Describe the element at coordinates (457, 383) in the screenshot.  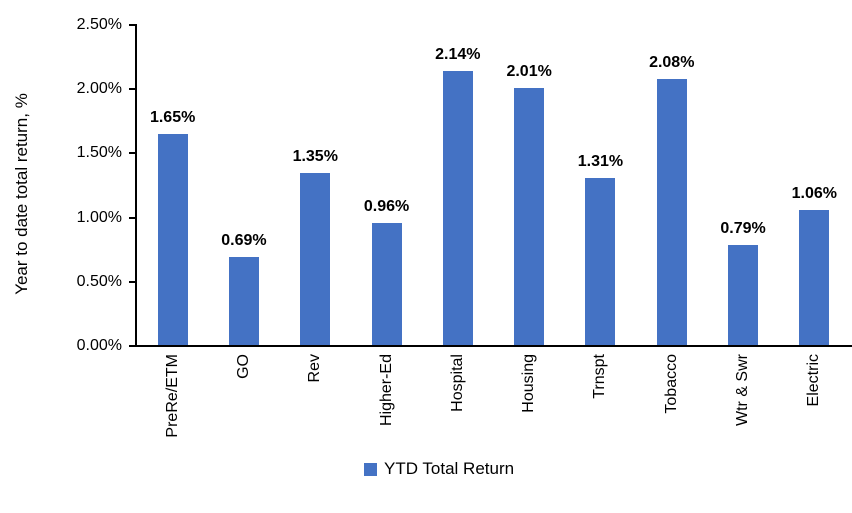
I see `x-tick-label: Hospital` at that location.